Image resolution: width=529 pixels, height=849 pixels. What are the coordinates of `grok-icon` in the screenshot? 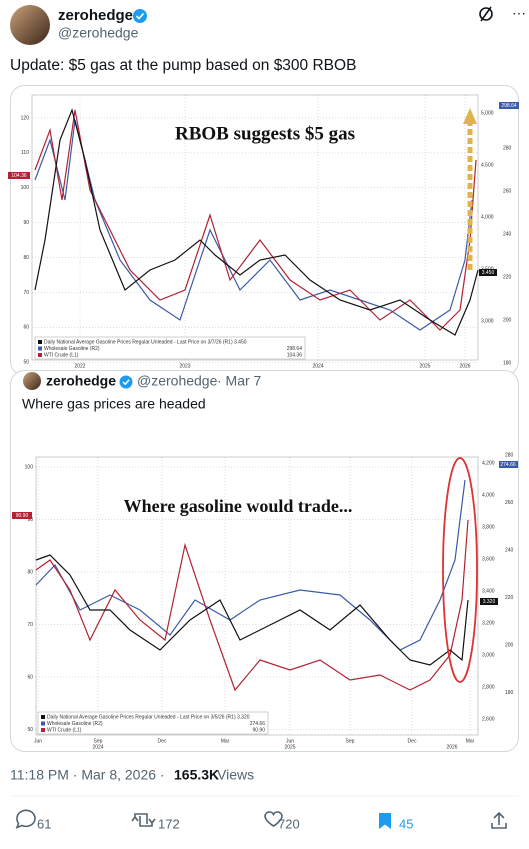 It's located at (486, 14).